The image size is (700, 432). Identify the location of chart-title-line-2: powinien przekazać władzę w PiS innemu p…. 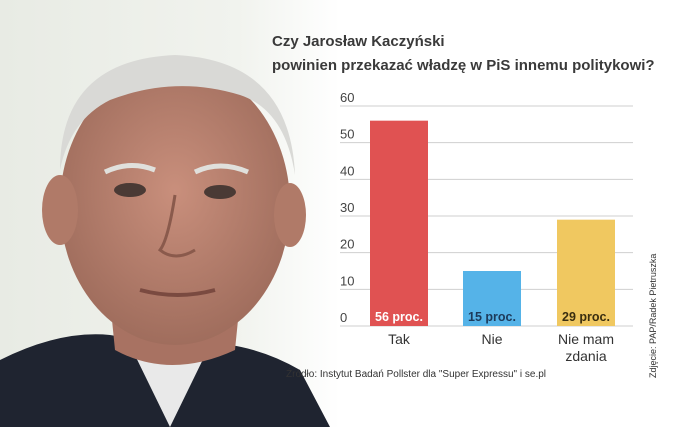
(463, 65).